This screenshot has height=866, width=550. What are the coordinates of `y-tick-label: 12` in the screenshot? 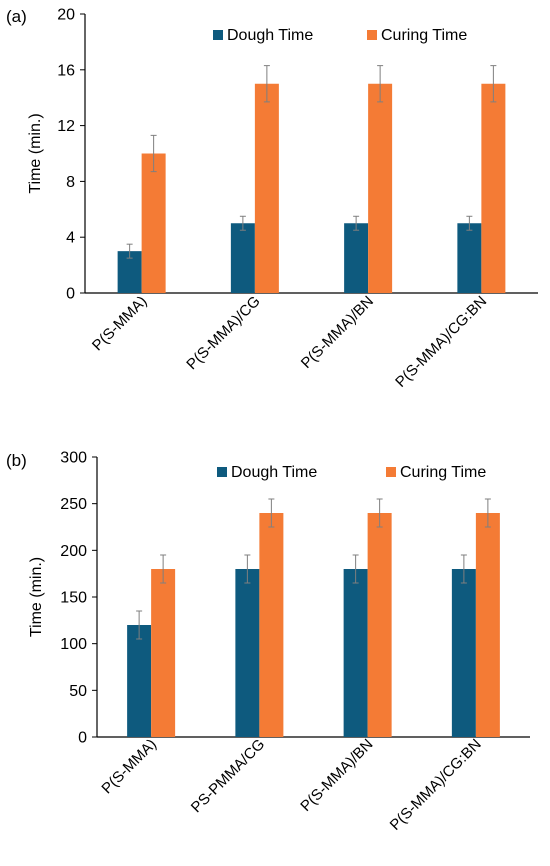 It's located at (66, 126).